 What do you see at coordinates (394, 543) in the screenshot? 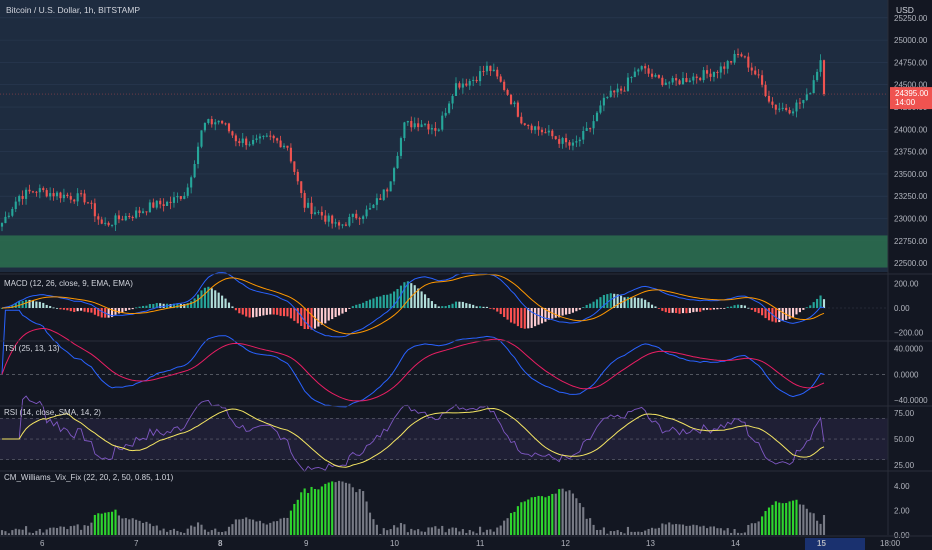
I see `time-label: 10` at bounding box center [394, 543].